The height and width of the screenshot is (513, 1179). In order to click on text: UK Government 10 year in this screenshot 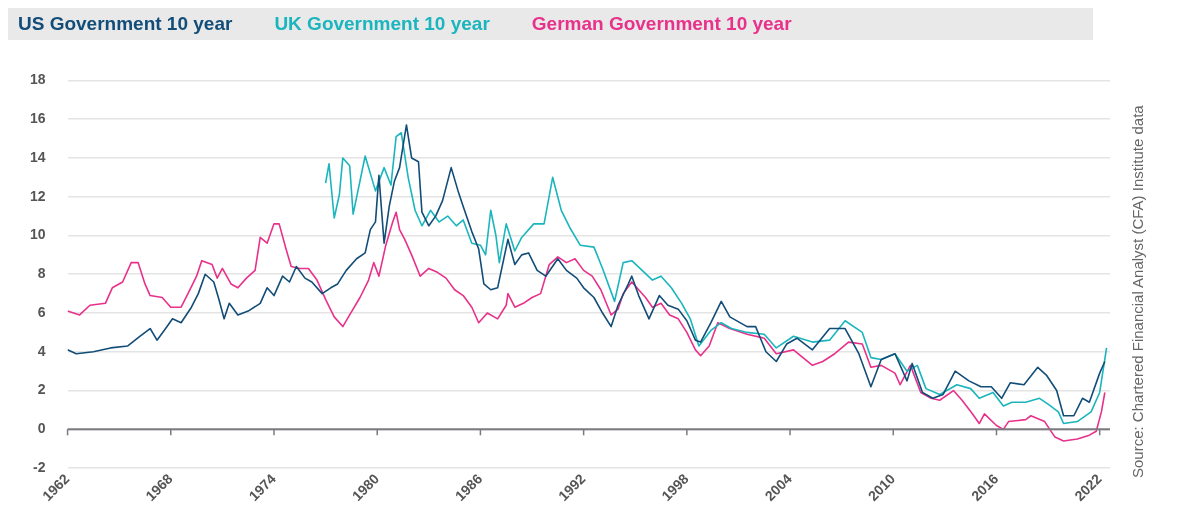, I will do `click(382, 24)`.